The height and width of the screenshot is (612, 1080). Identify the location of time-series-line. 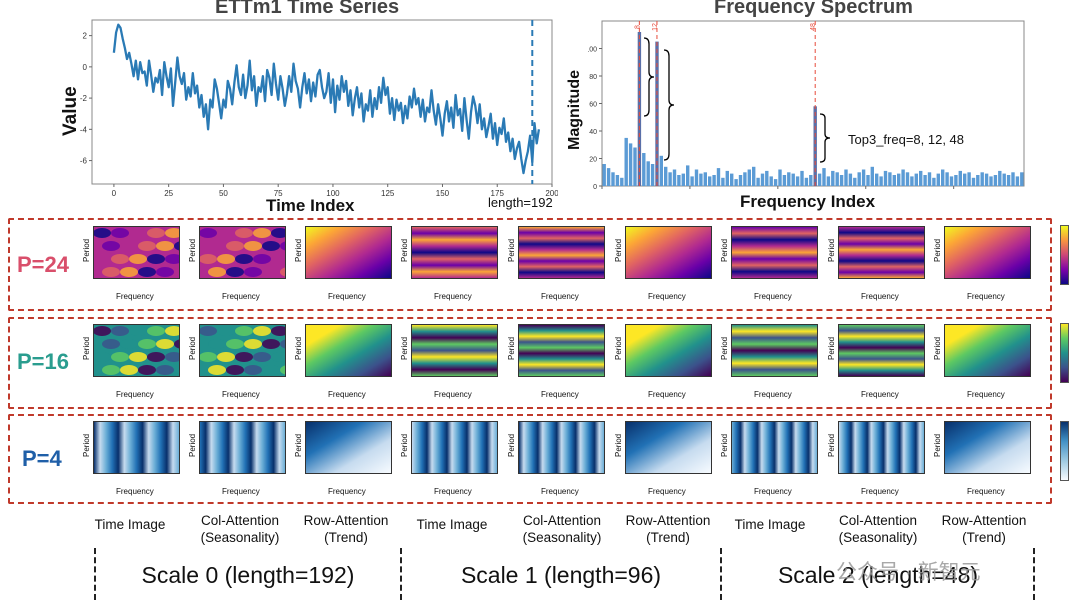
(326, 99).